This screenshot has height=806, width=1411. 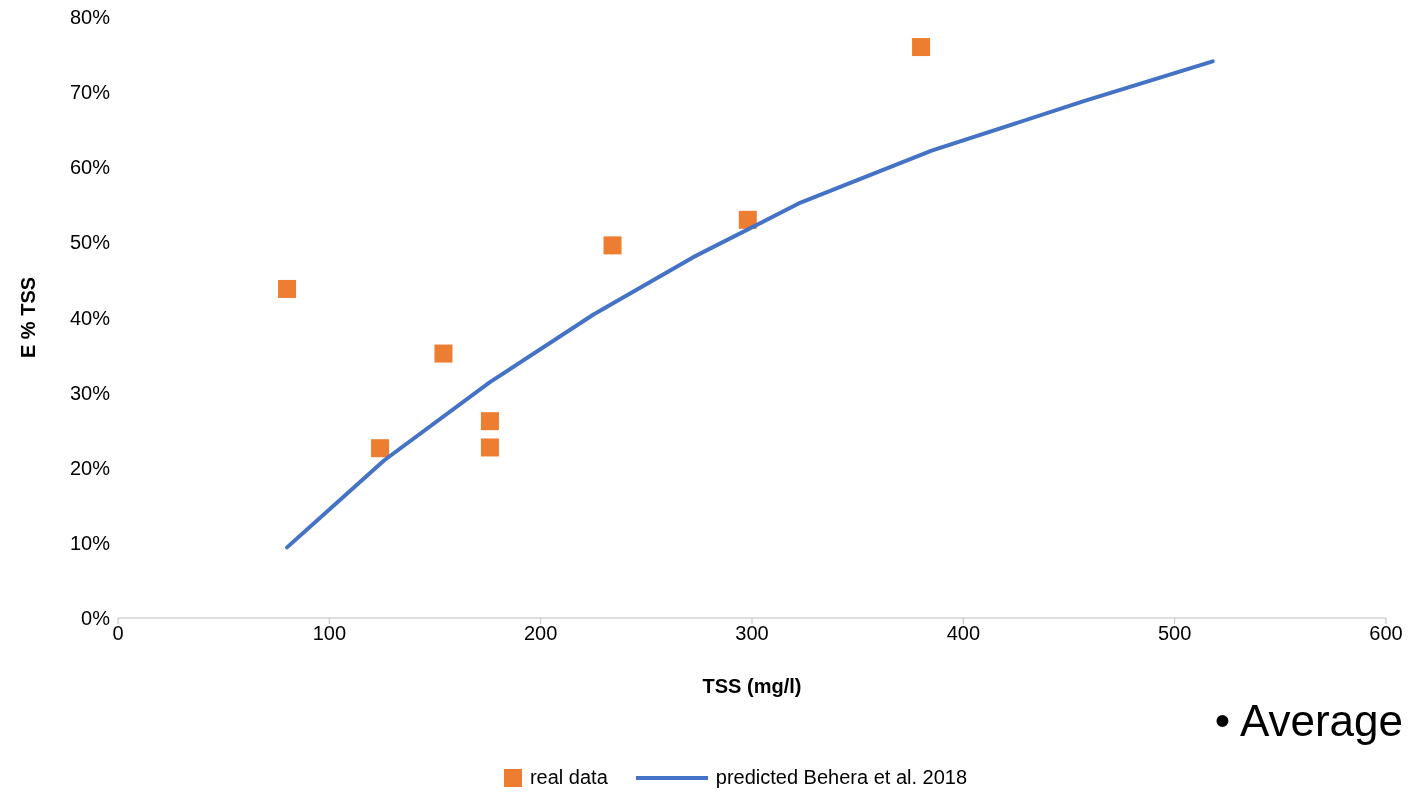 I want to click on x-axis-title: TSS (mg/l), so click(x=752, y=686).